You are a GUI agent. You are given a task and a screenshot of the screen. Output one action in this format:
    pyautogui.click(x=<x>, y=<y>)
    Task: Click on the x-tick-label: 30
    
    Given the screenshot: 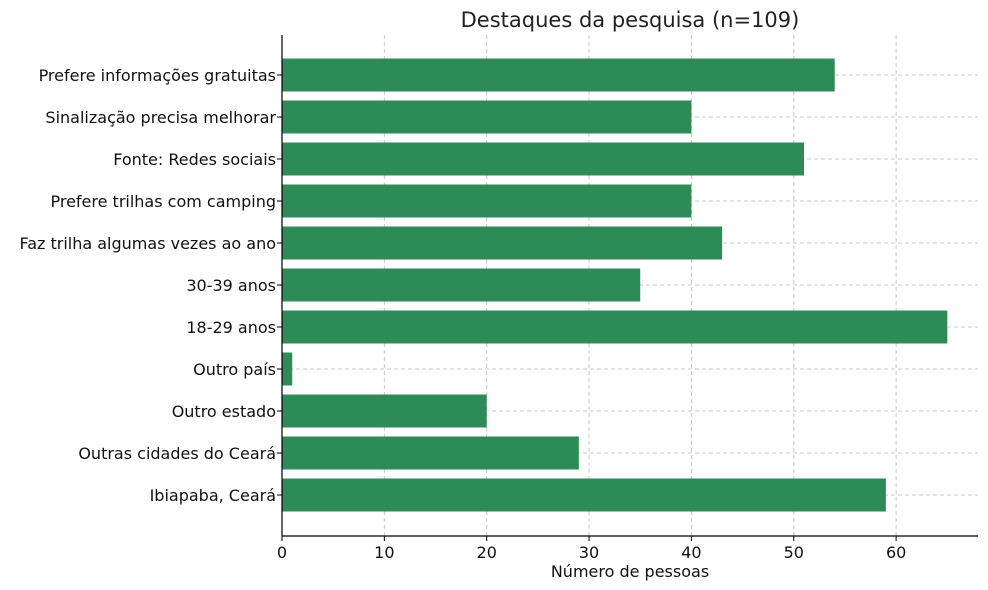 What is the action you would take?
    pyautogui.click(x=589, y=552)
    